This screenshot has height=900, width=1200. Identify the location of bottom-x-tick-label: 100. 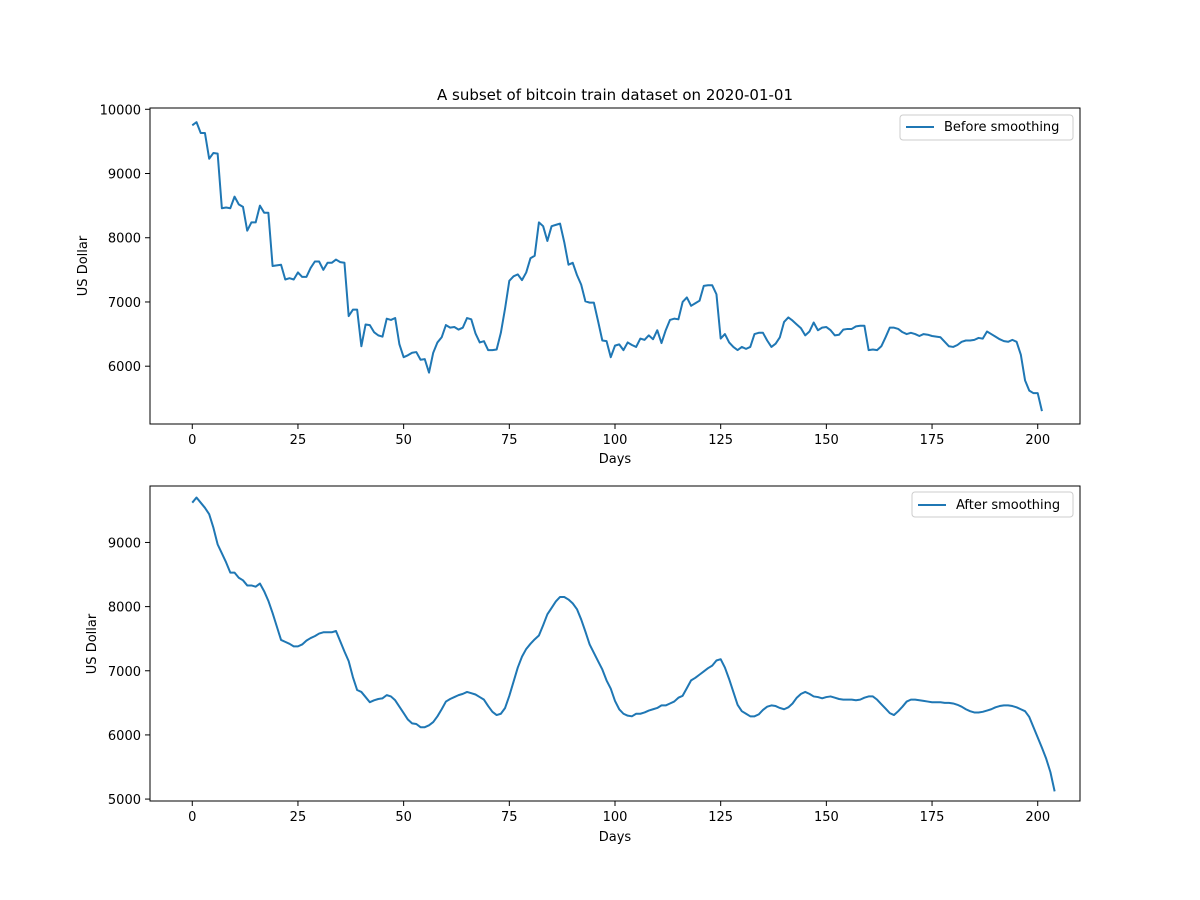
(615, 817).